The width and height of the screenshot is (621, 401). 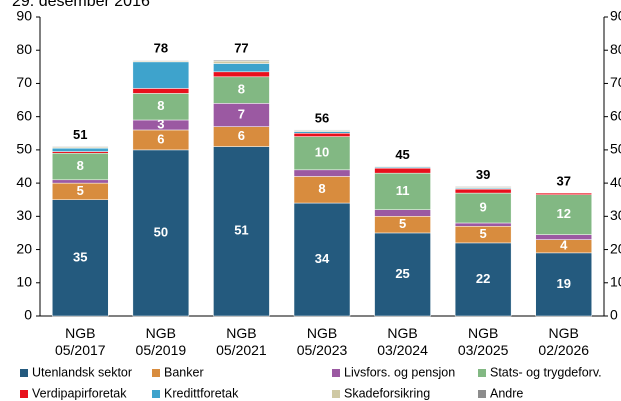 I want to click on legend-label: Livsfors. og pensjon, so click(x=399, y=372).